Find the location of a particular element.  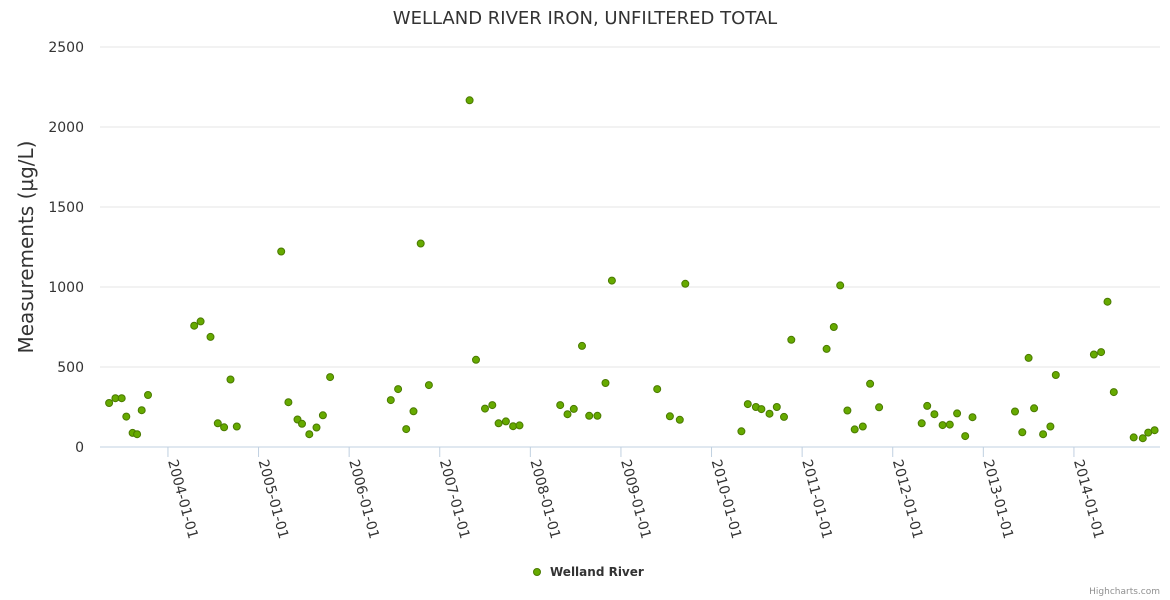

x-tick-label: 2014-01-01 is located at coordinates (1088, 499).